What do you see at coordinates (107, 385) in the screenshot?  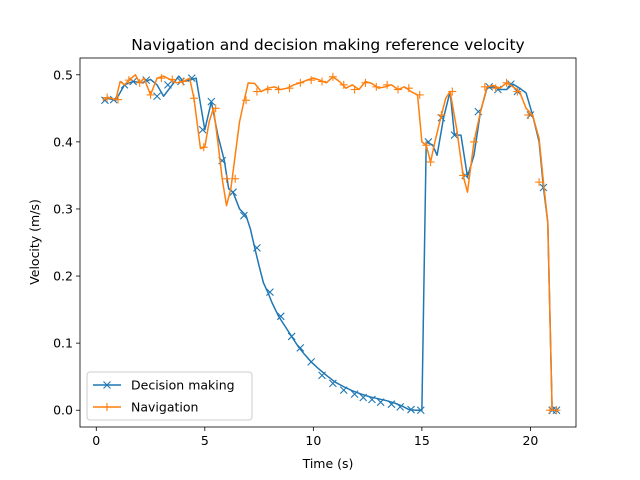 I see `legend-decision-making-marker` at bounding box center [107, 385].